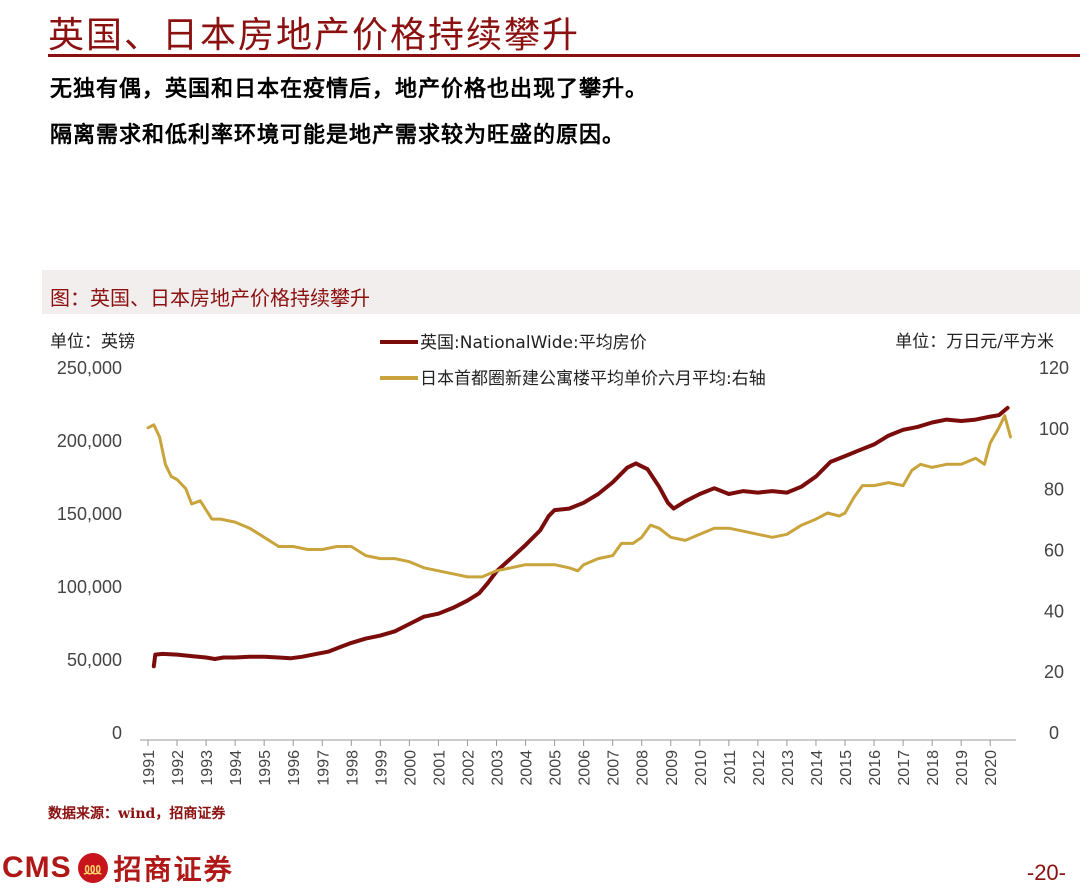  What do you see at coordinates (564, 55) in the screenshot?
I see `title-rule` at bounding box center [564, 55].